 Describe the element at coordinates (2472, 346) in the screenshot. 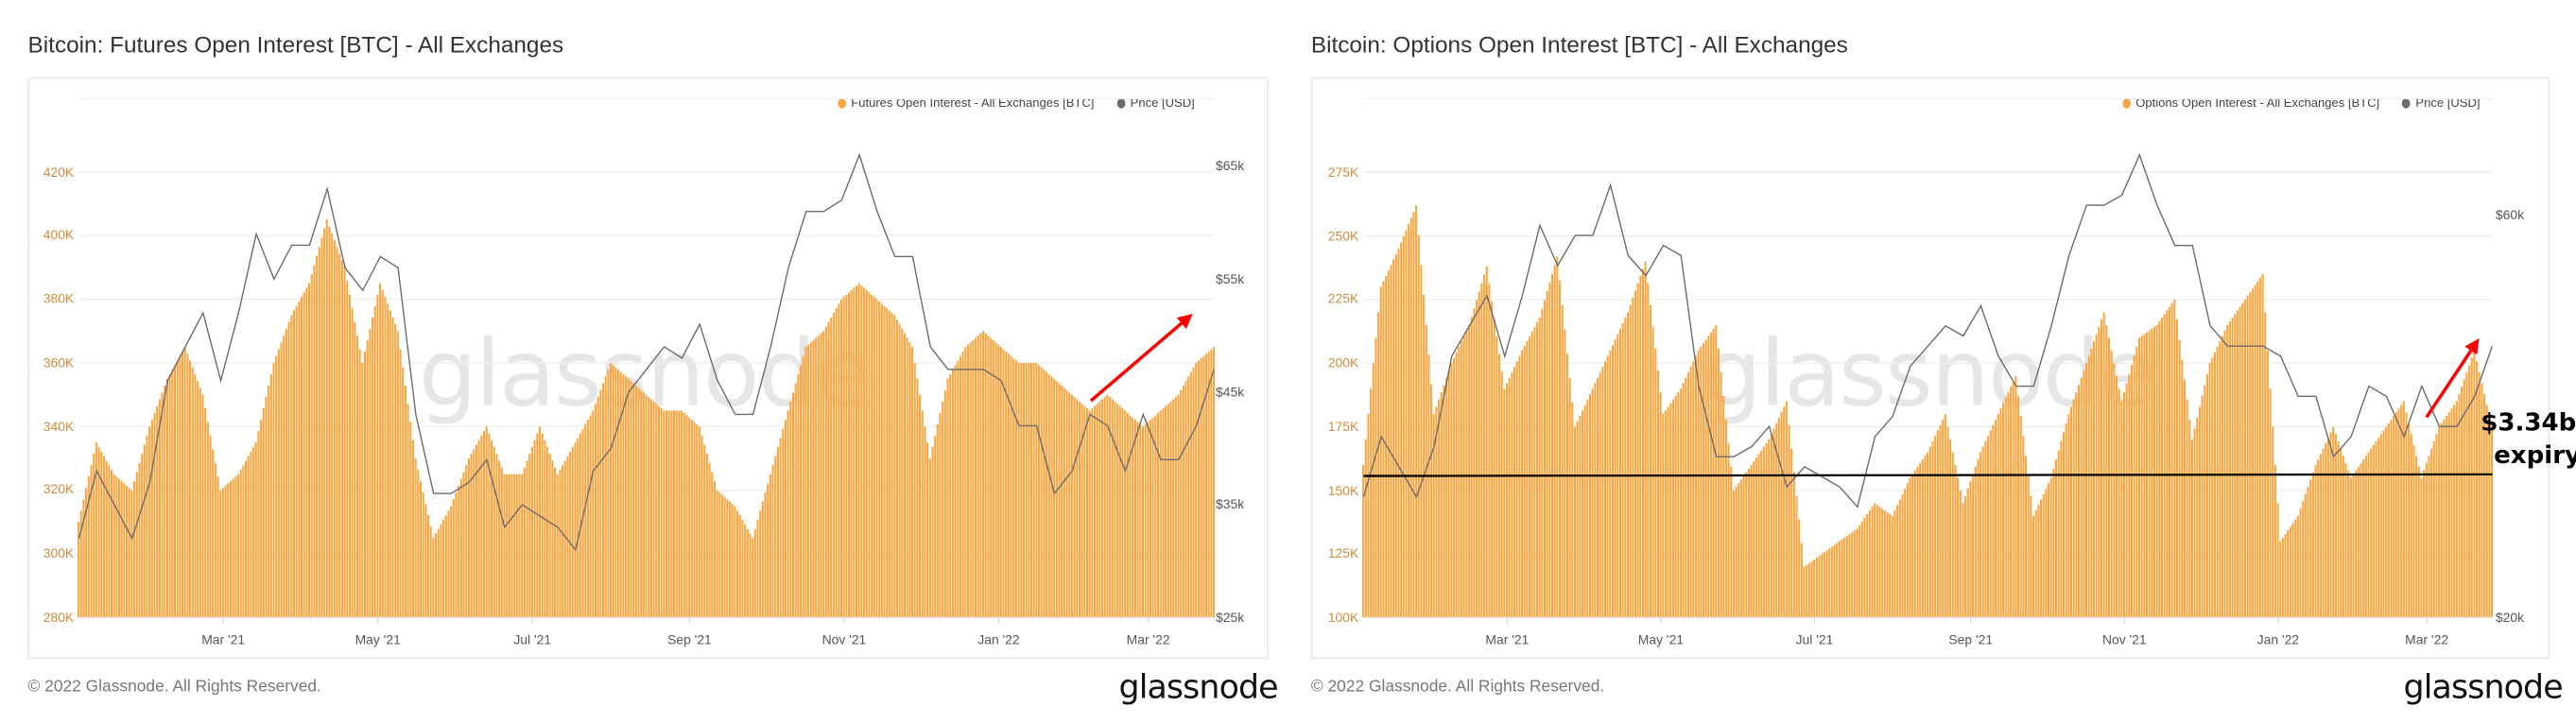

I see `arrow-head-icon` at that location.